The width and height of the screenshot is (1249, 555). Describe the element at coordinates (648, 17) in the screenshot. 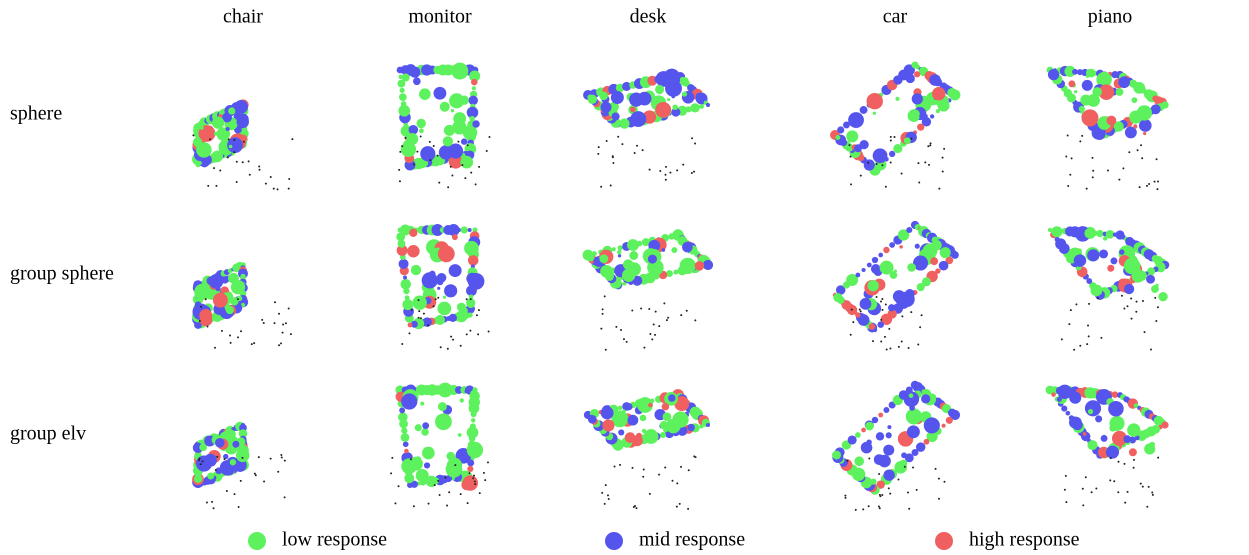

I see `column-header: desk` at that location.